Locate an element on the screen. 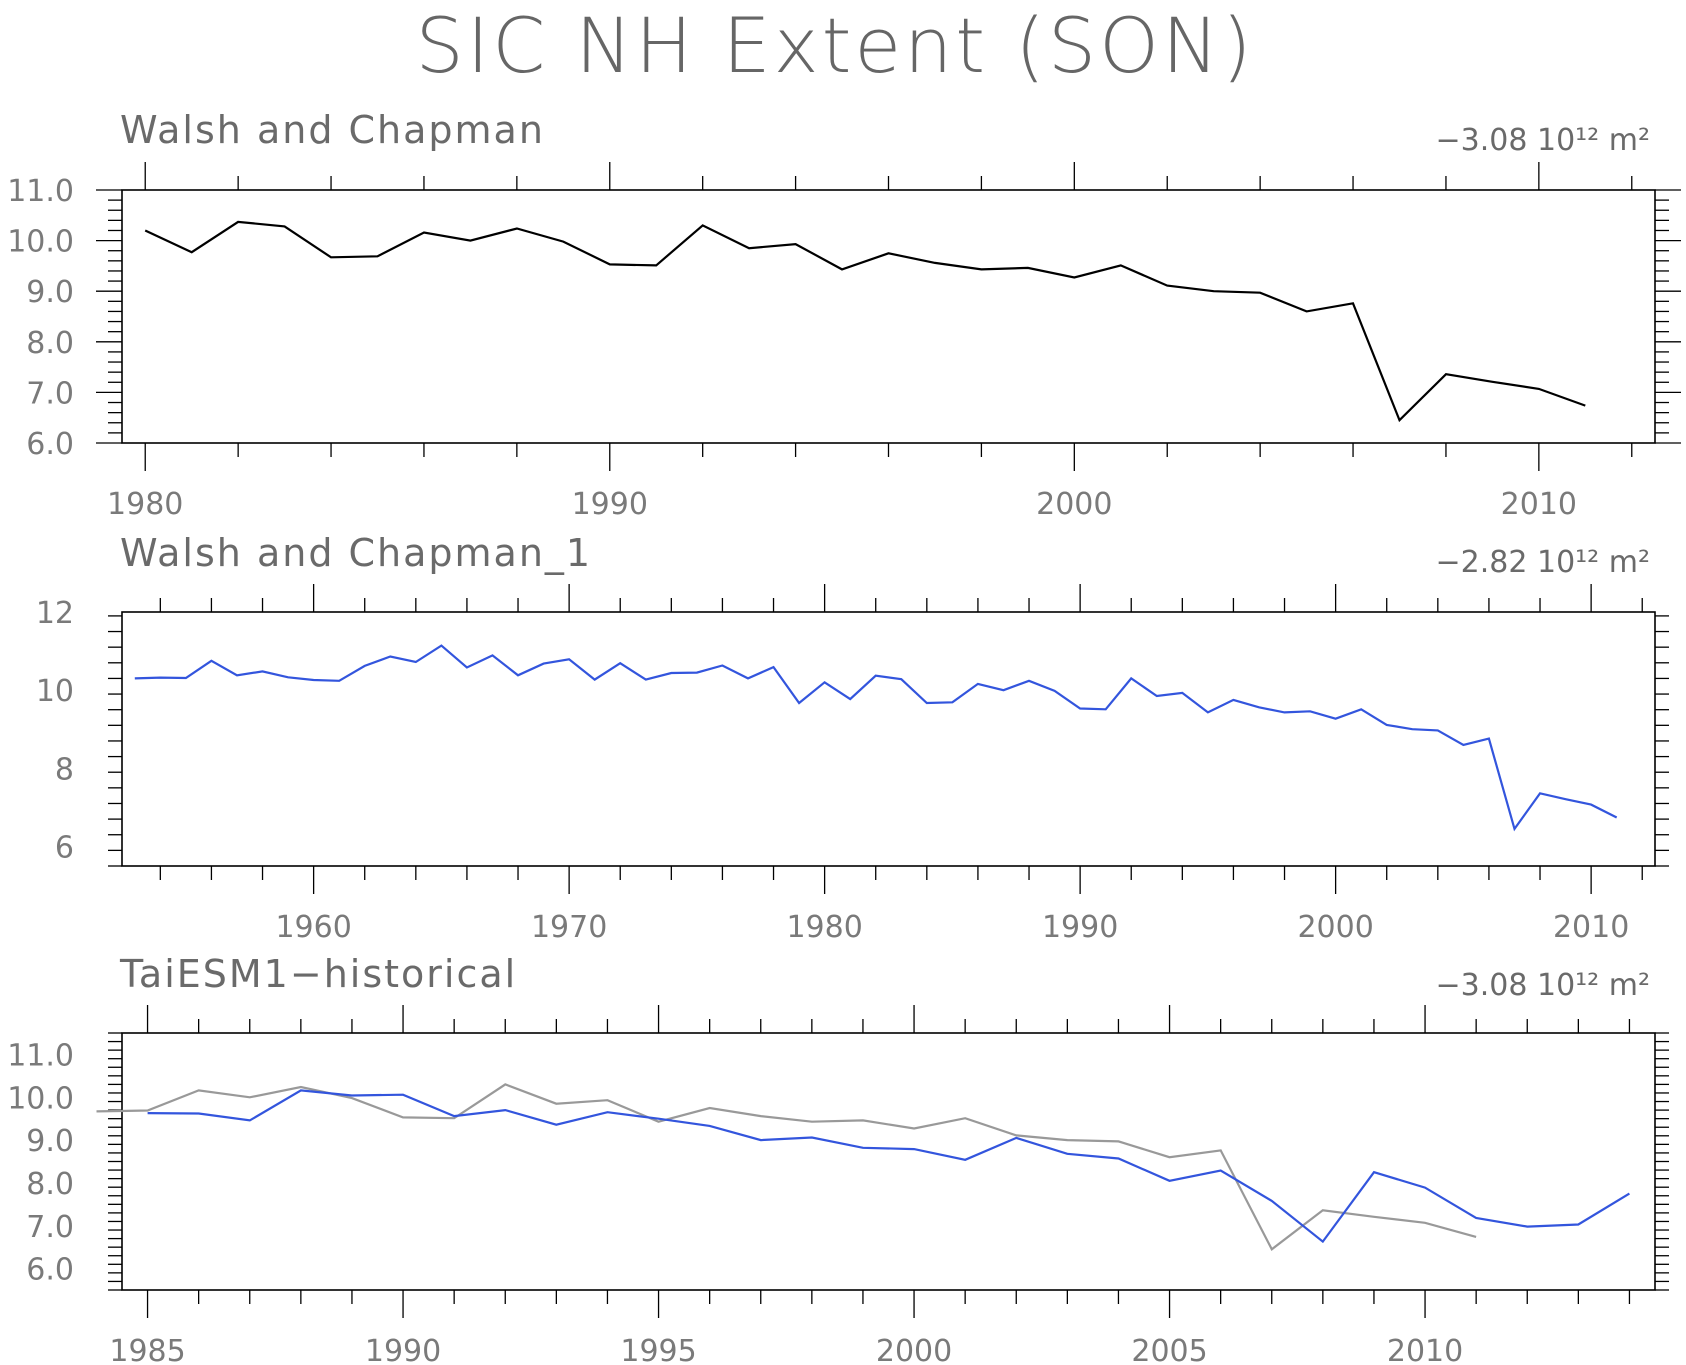 The width and height of the screenshot is (1686, 1365). x-tick-label: 1960 is located at coordinates (313, 927).